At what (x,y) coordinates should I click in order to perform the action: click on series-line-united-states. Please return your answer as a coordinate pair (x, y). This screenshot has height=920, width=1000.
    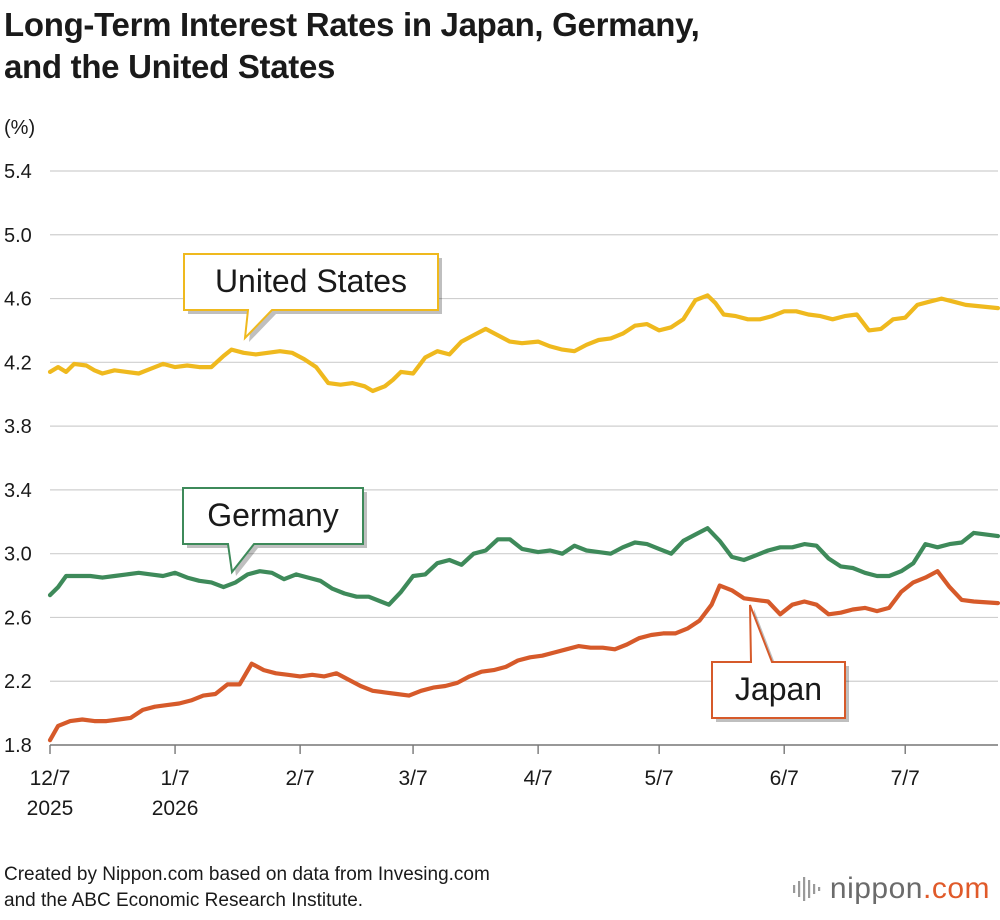
    Looking at the image, I should click on (523, 343).